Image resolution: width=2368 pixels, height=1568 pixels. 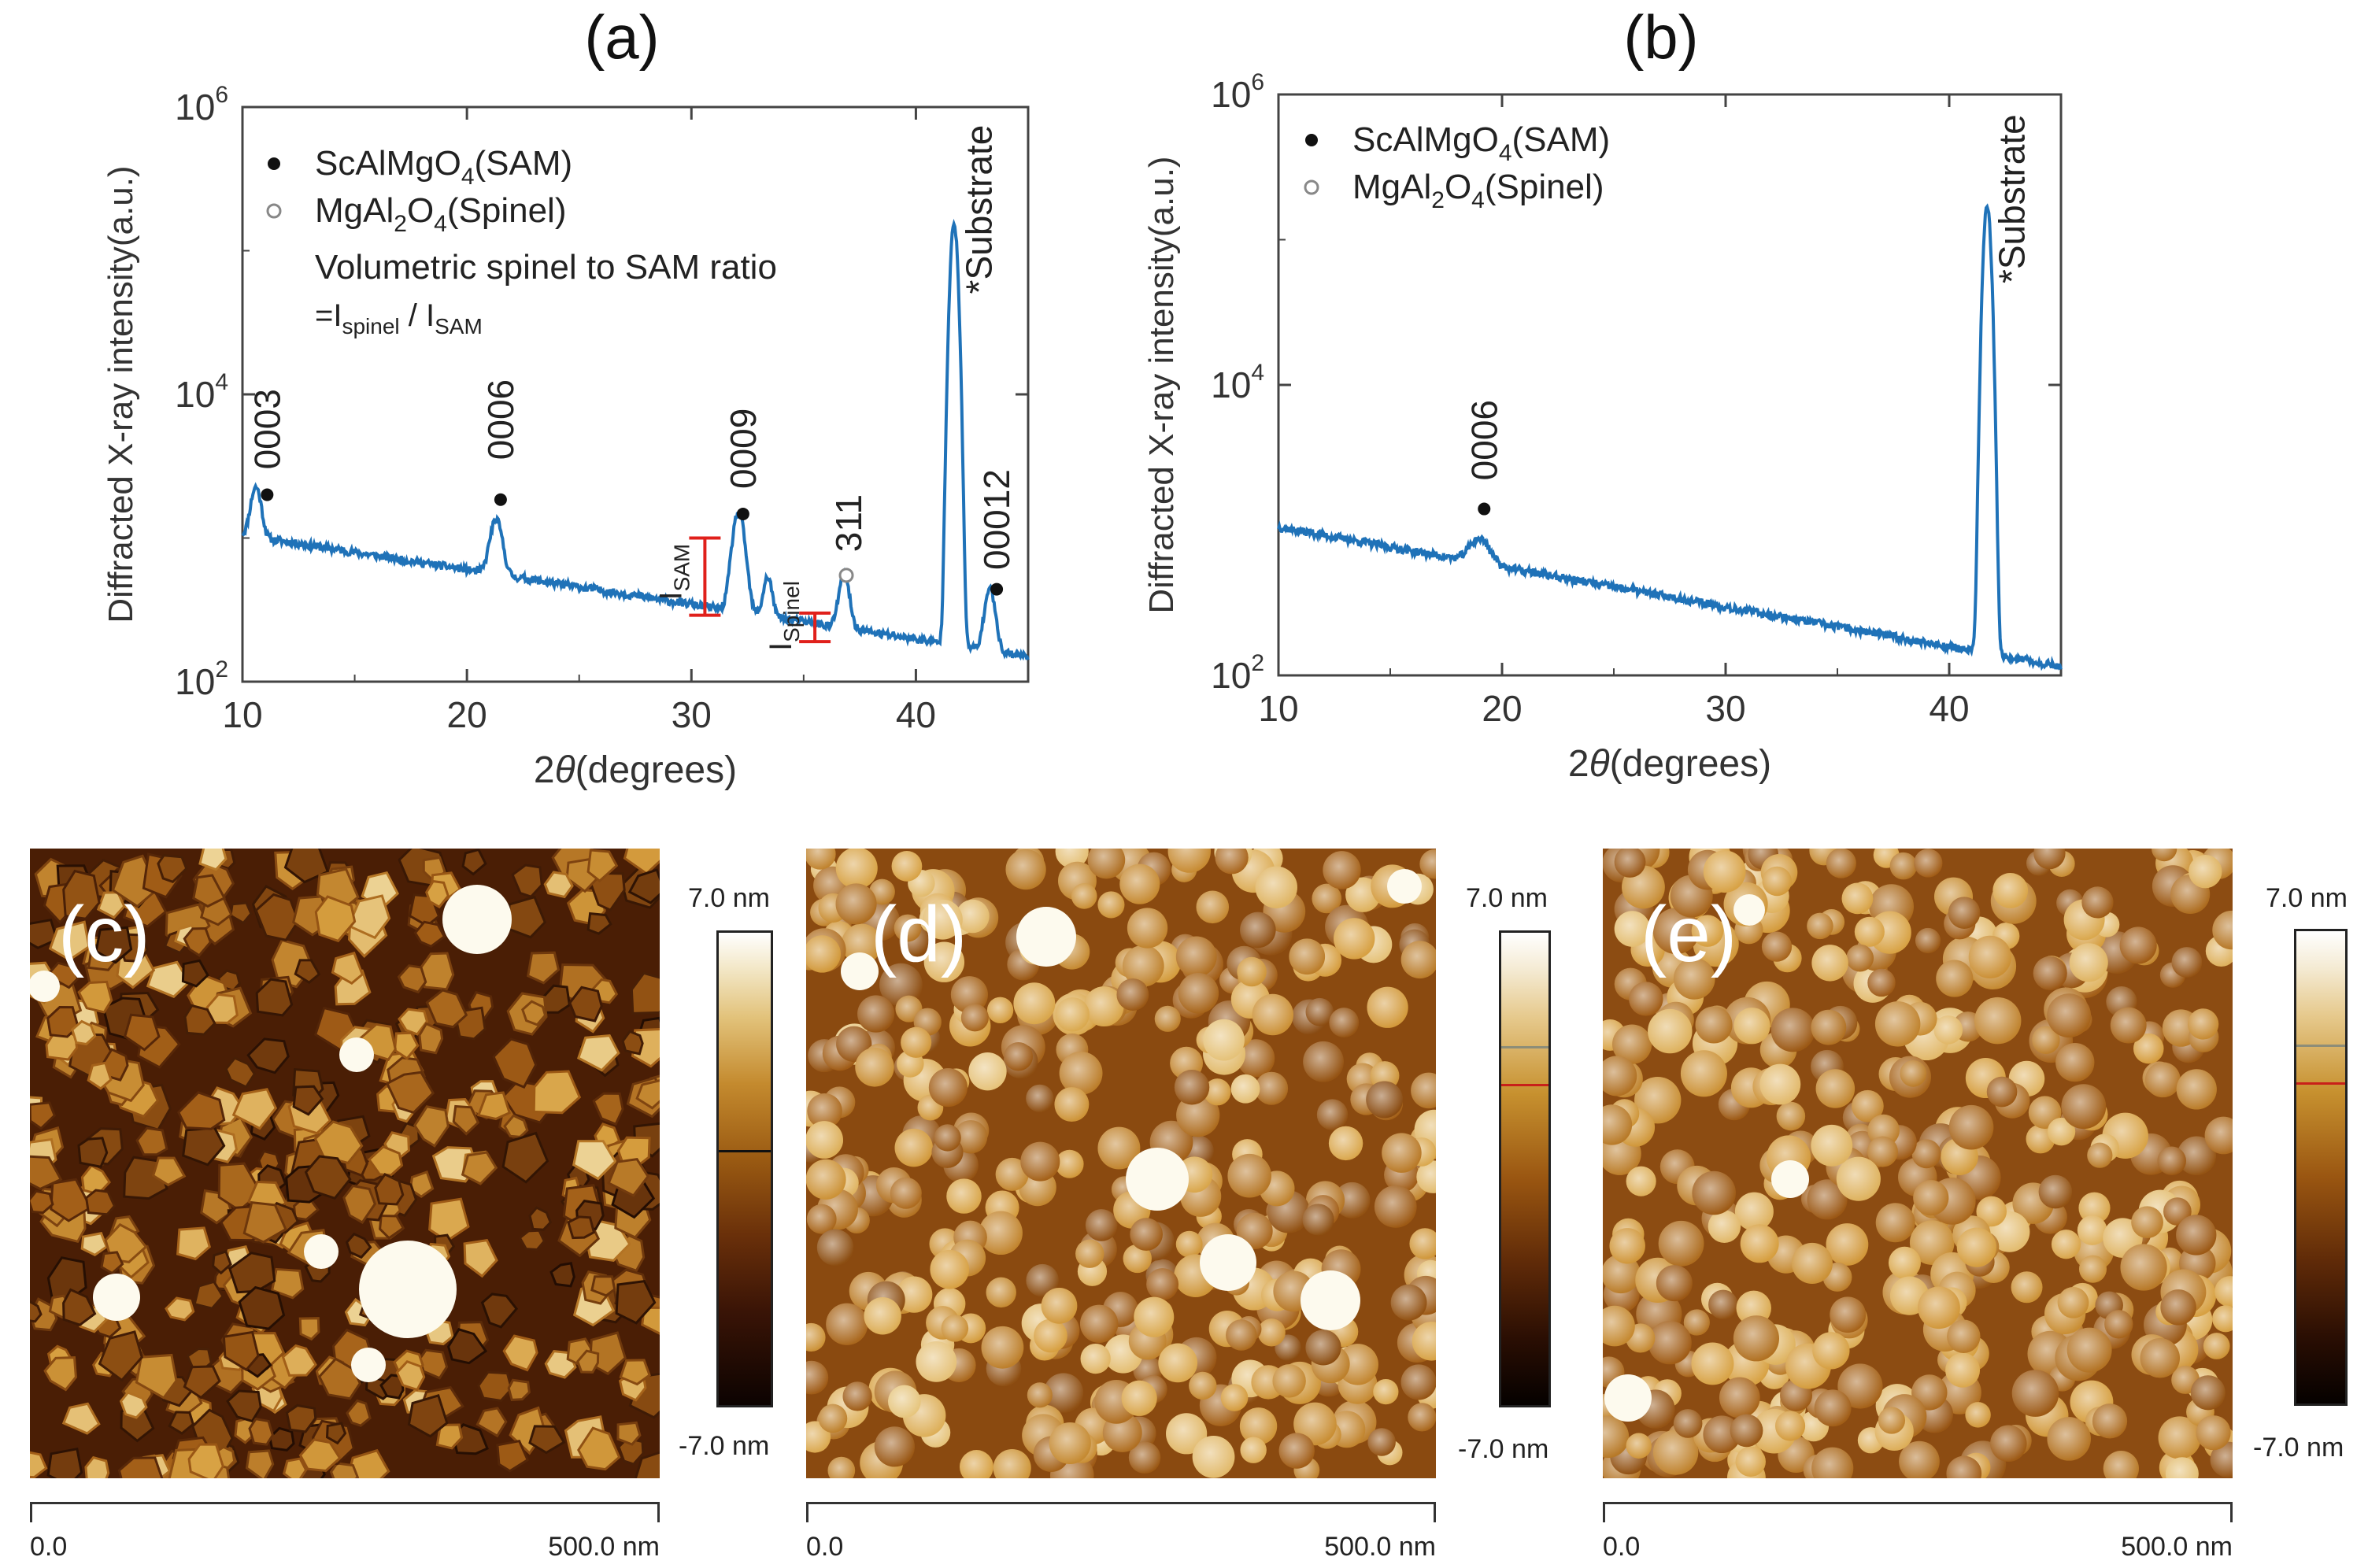 What do you see at coordinates (266, 429) in the screenshot?
I see `peak-label: 0003` at bounding box center [266, 429].